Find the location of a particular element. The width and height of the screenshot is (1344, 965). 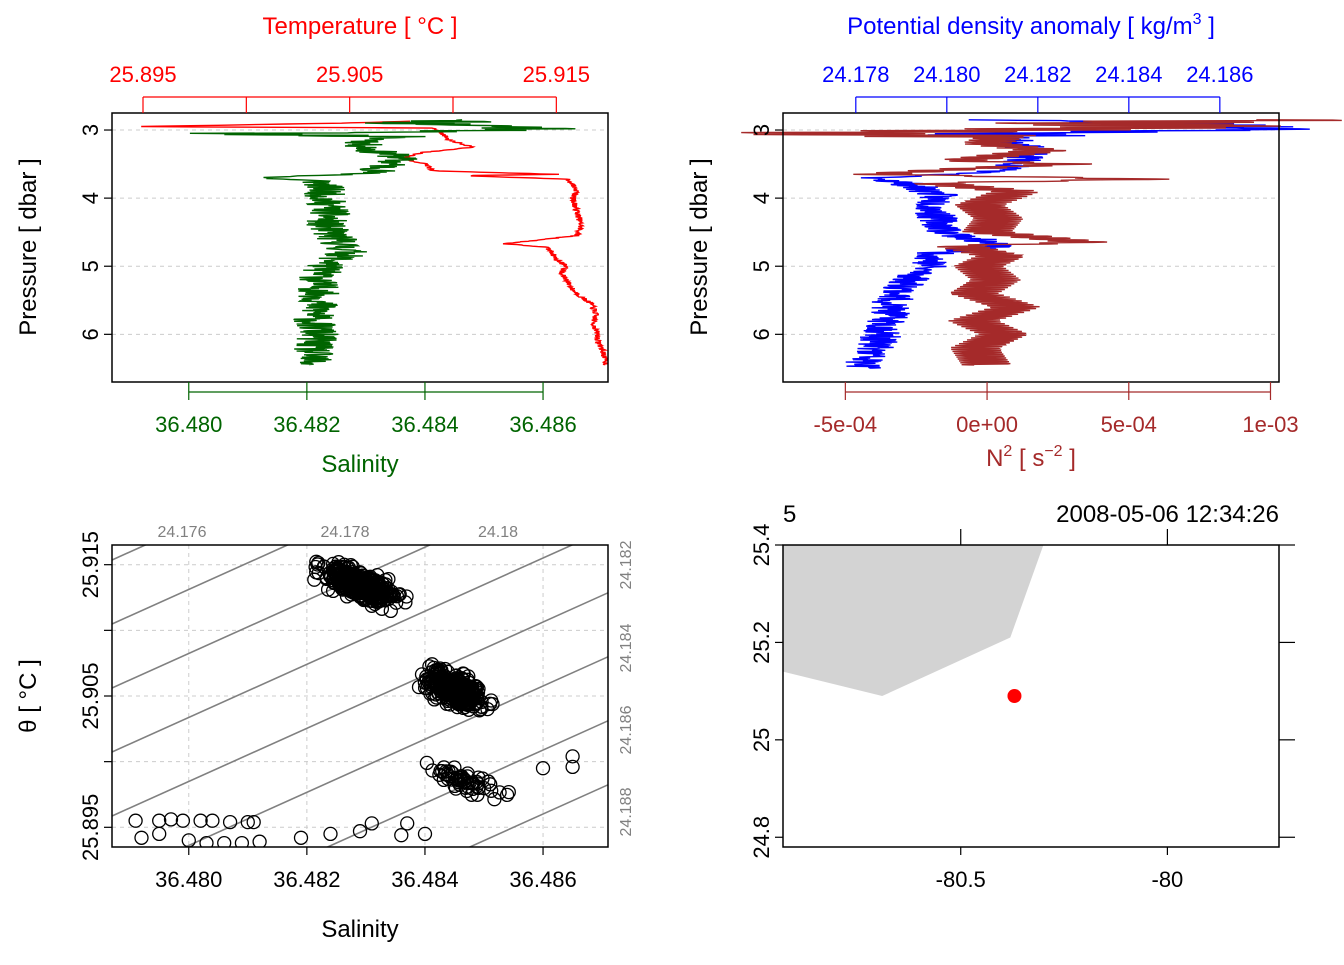

p4-y-tick-label: 25.2 is located at coordinates (761, 642).